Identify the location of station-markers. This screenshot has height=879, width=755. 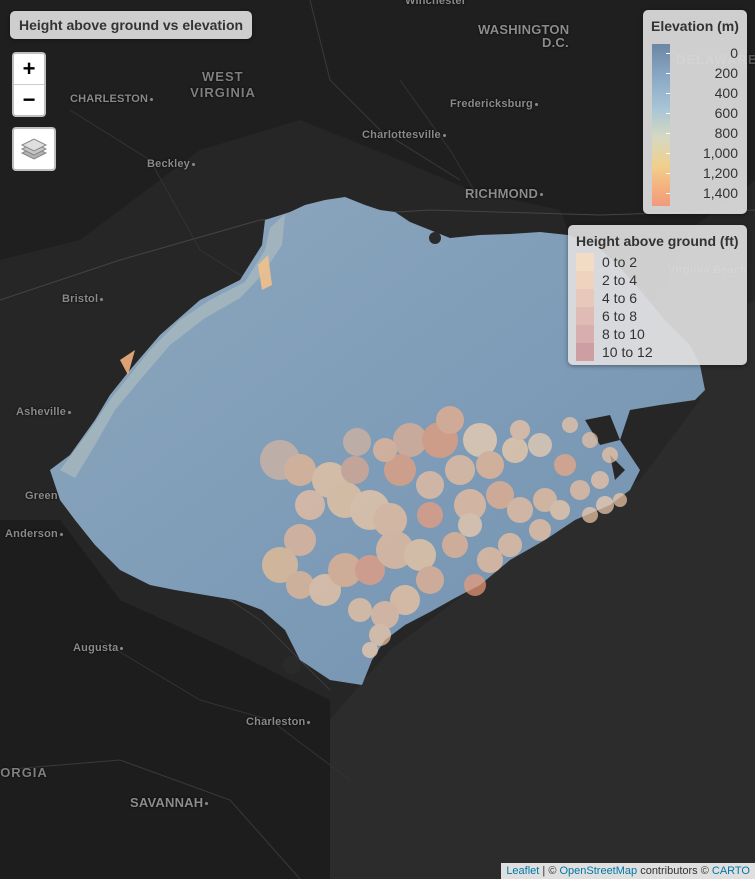
(443, 532).